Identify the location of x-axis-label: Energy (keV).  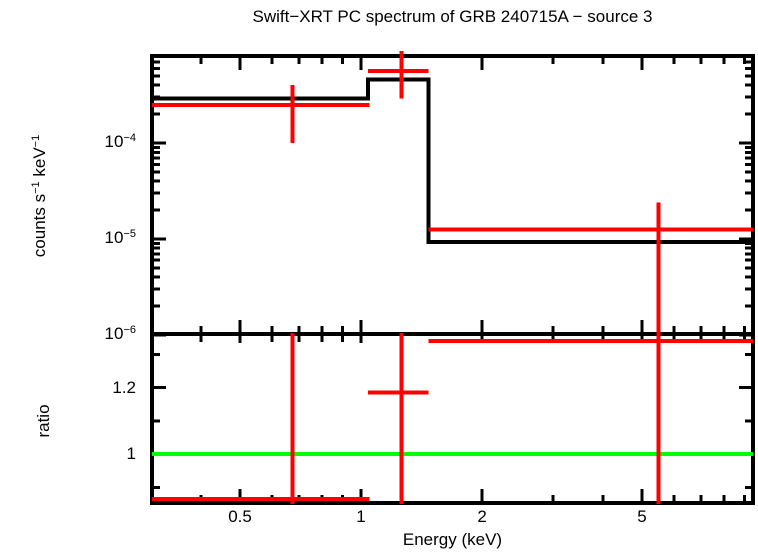
(452, 539).